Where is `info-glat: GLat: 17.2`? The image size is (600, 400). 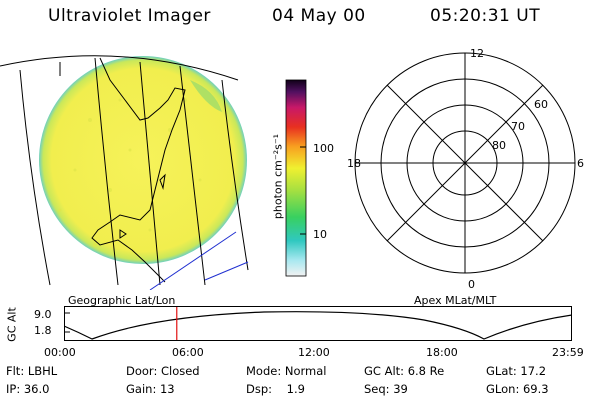
info-glat: GLat: 17.2 is located at coordinates (516, 371).